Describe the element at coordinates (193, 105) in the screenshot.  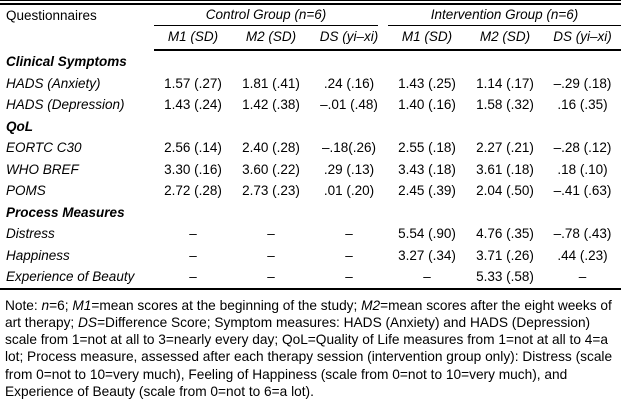
I see `cell-value: 1.43 (.24)` at that location.